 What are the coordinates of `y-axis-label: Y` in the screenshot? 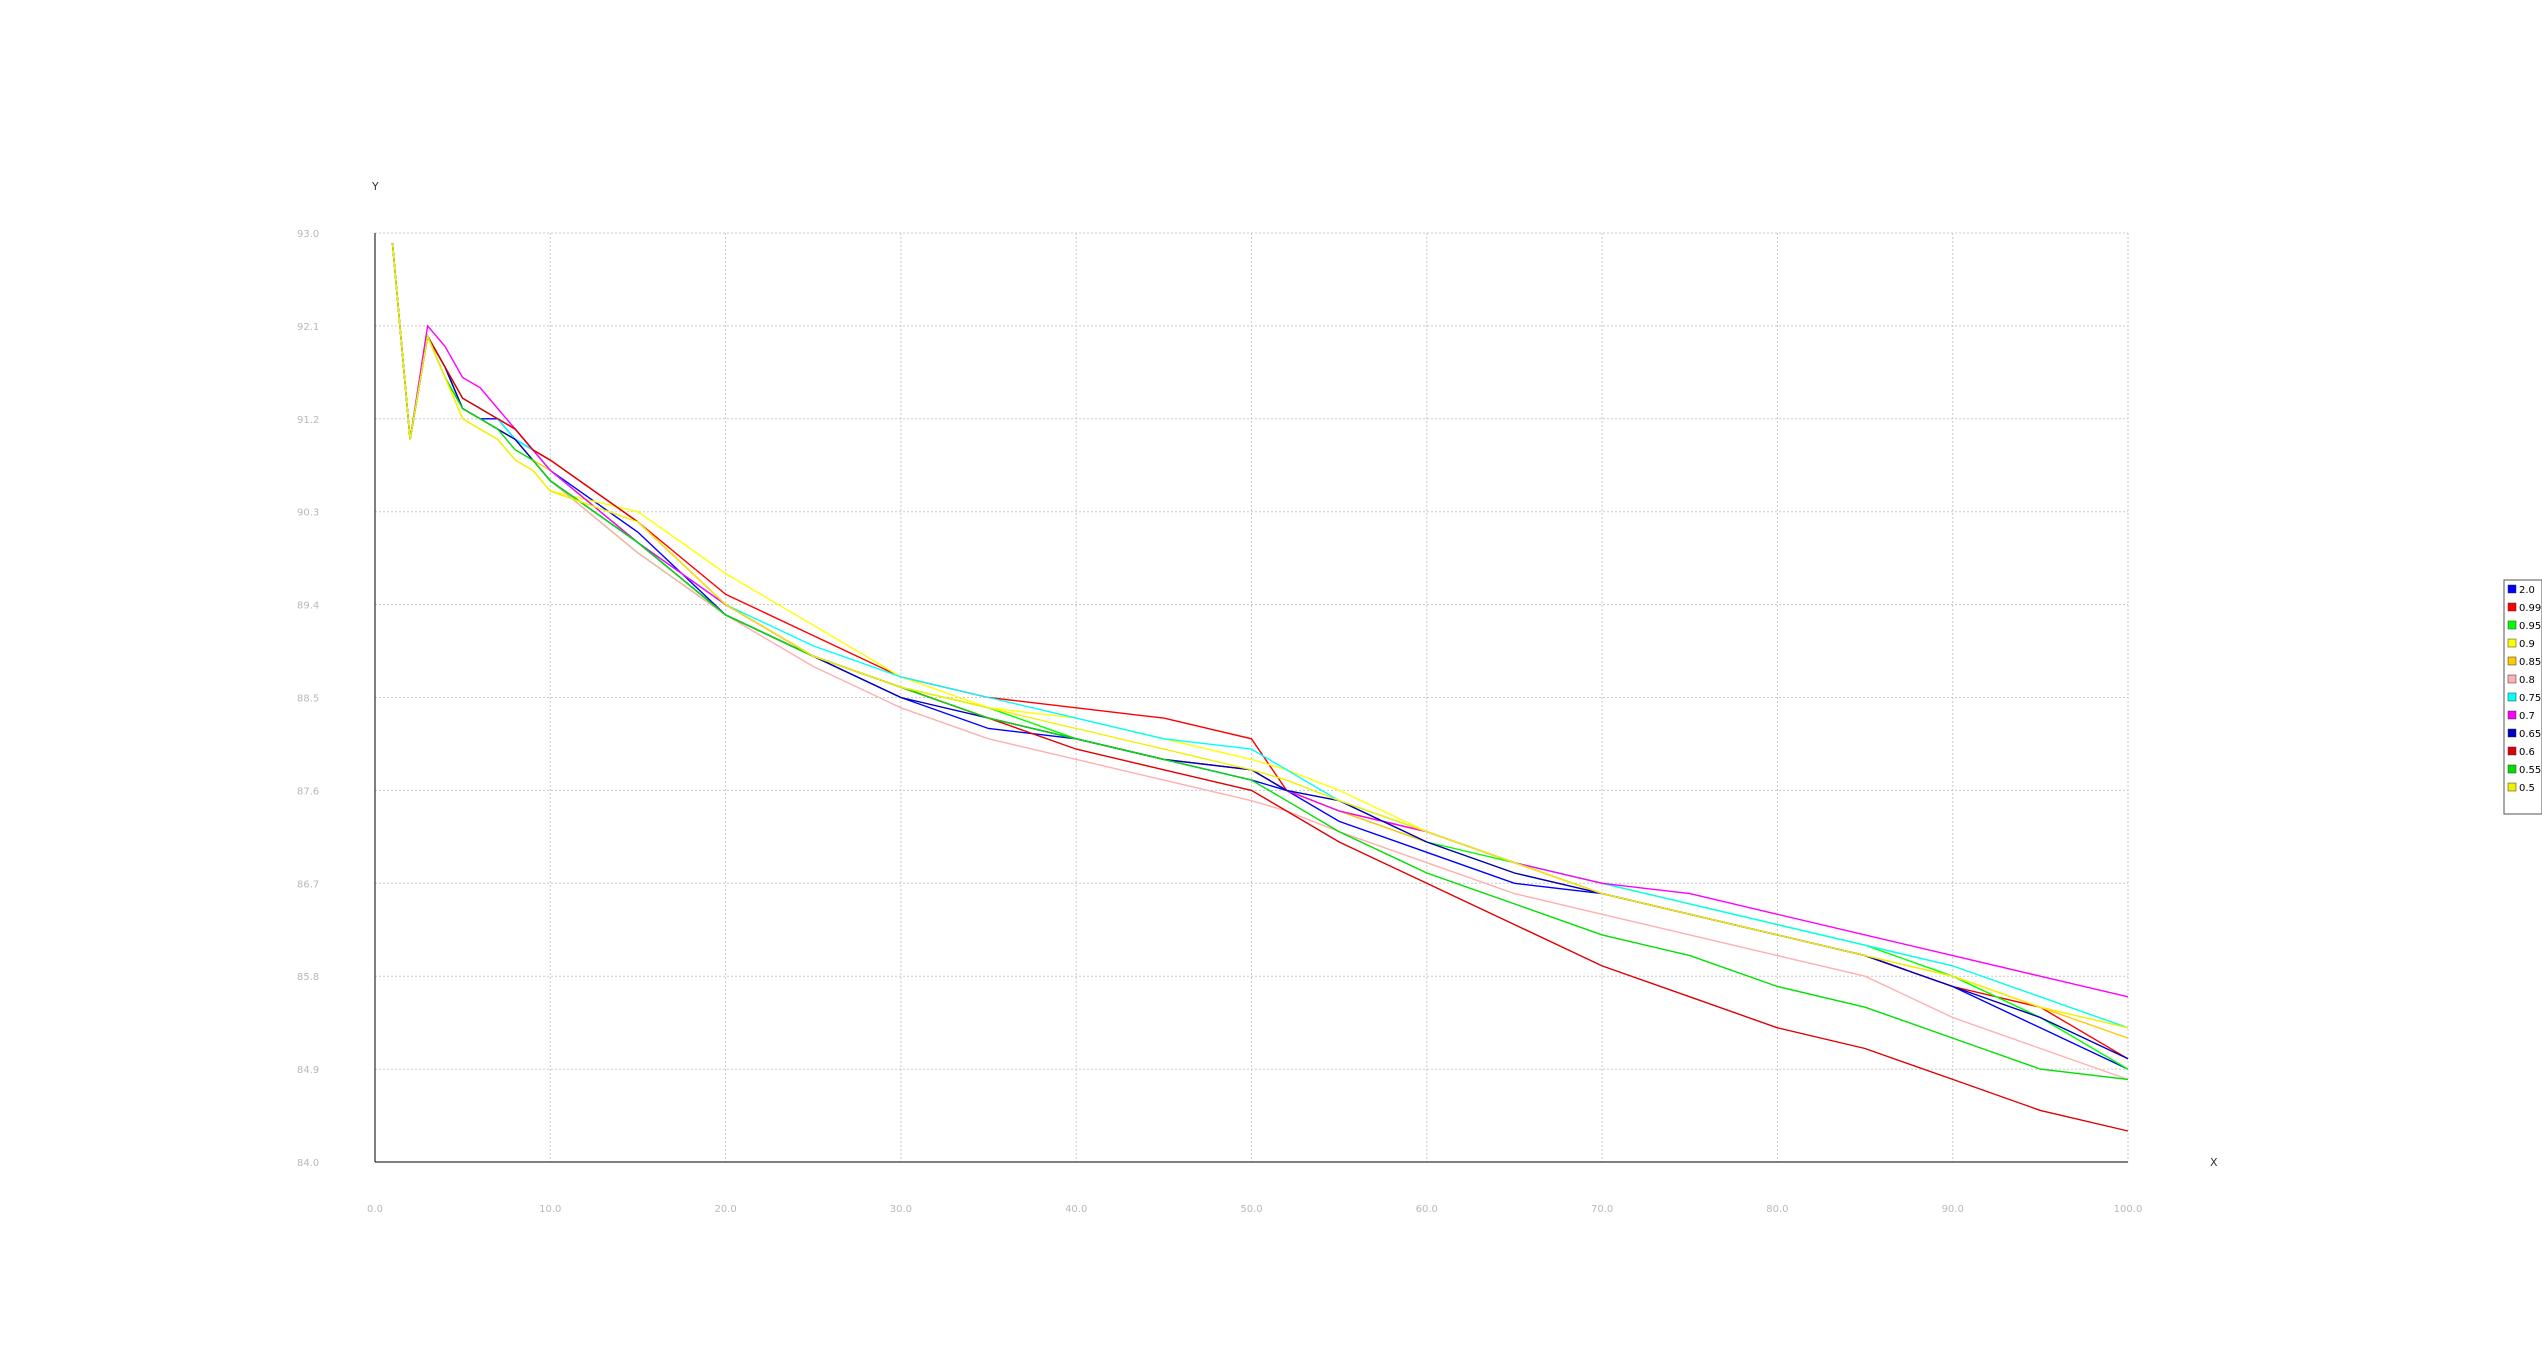 It's located at (375, 186).